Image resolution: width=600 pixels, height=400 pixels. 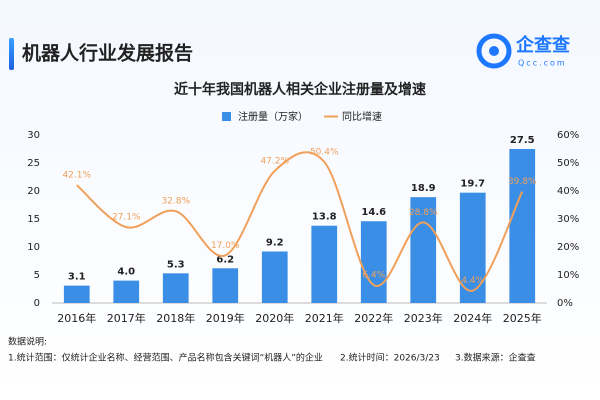 I want to click on bar-value-label: 19.7, so click(x=472, y=184).